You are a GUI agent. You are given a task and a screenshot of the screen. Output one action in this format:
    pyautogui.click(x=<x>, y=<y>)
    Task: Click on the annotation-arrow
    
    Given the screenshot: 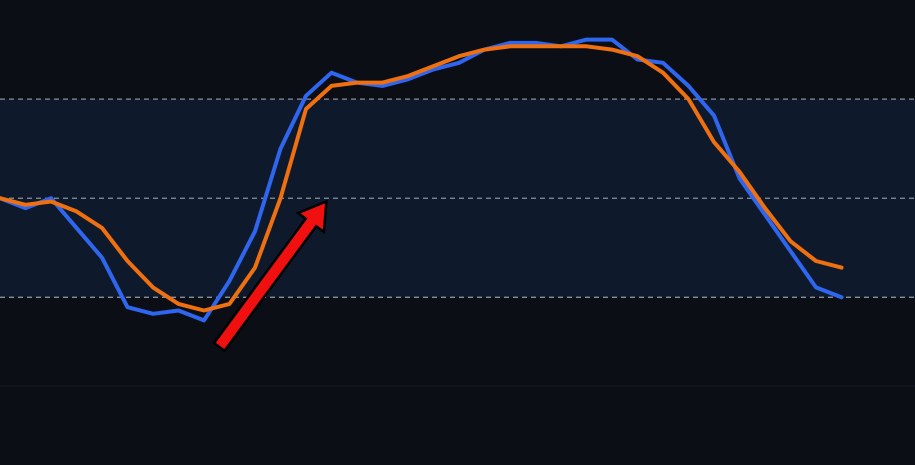 What is the action you would take?
    pyautogui.click(x=270, y=276)
    